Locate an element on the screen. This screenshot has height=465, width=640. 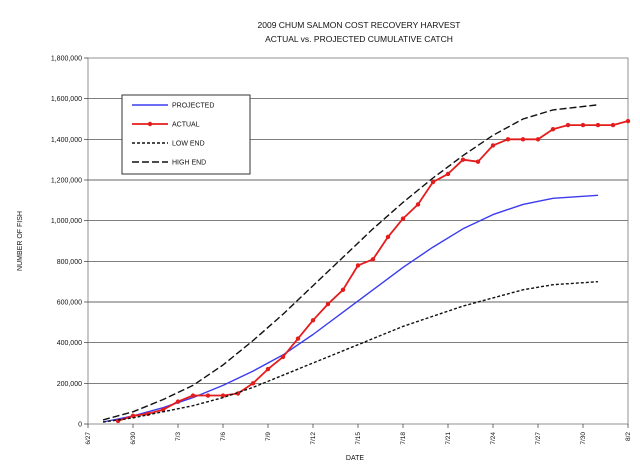
x-tick-label: 7/6 is located at coordinates (223, 436).